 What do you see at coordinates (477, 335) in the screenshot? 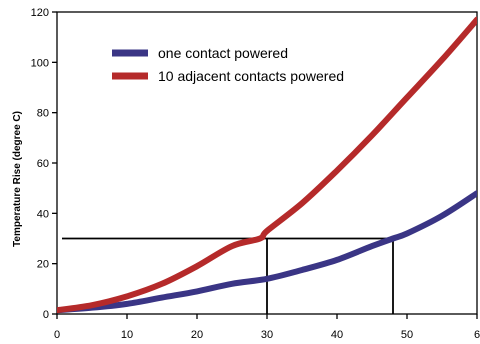
I see `x-tick-label: 6` at bounding box center [477, 335].